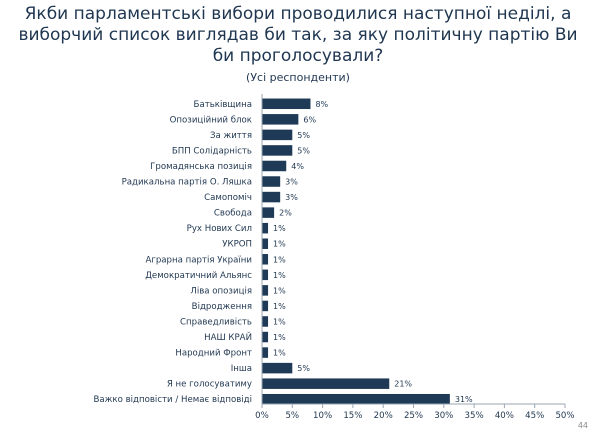  I want to click on value-label: 6%, so click(309, 119).